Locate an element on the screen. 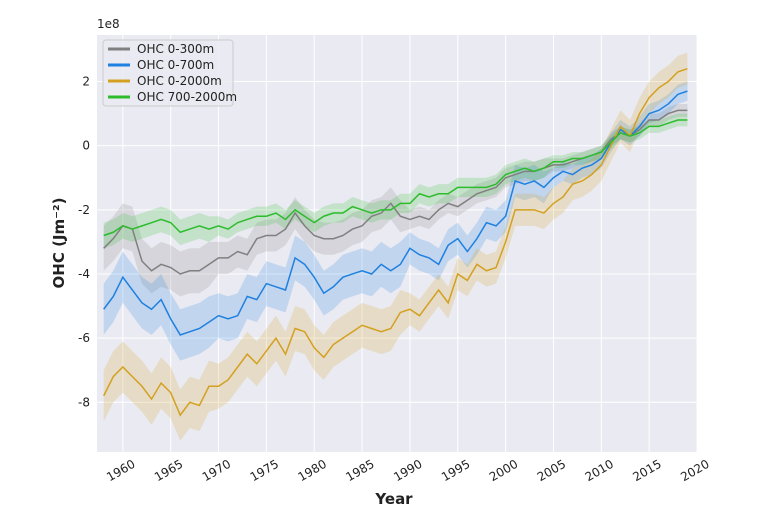 Image resolution: width=768 pixels, height=516 pixels. x-tick-label: 1985 is located at coordinates (359, 470).